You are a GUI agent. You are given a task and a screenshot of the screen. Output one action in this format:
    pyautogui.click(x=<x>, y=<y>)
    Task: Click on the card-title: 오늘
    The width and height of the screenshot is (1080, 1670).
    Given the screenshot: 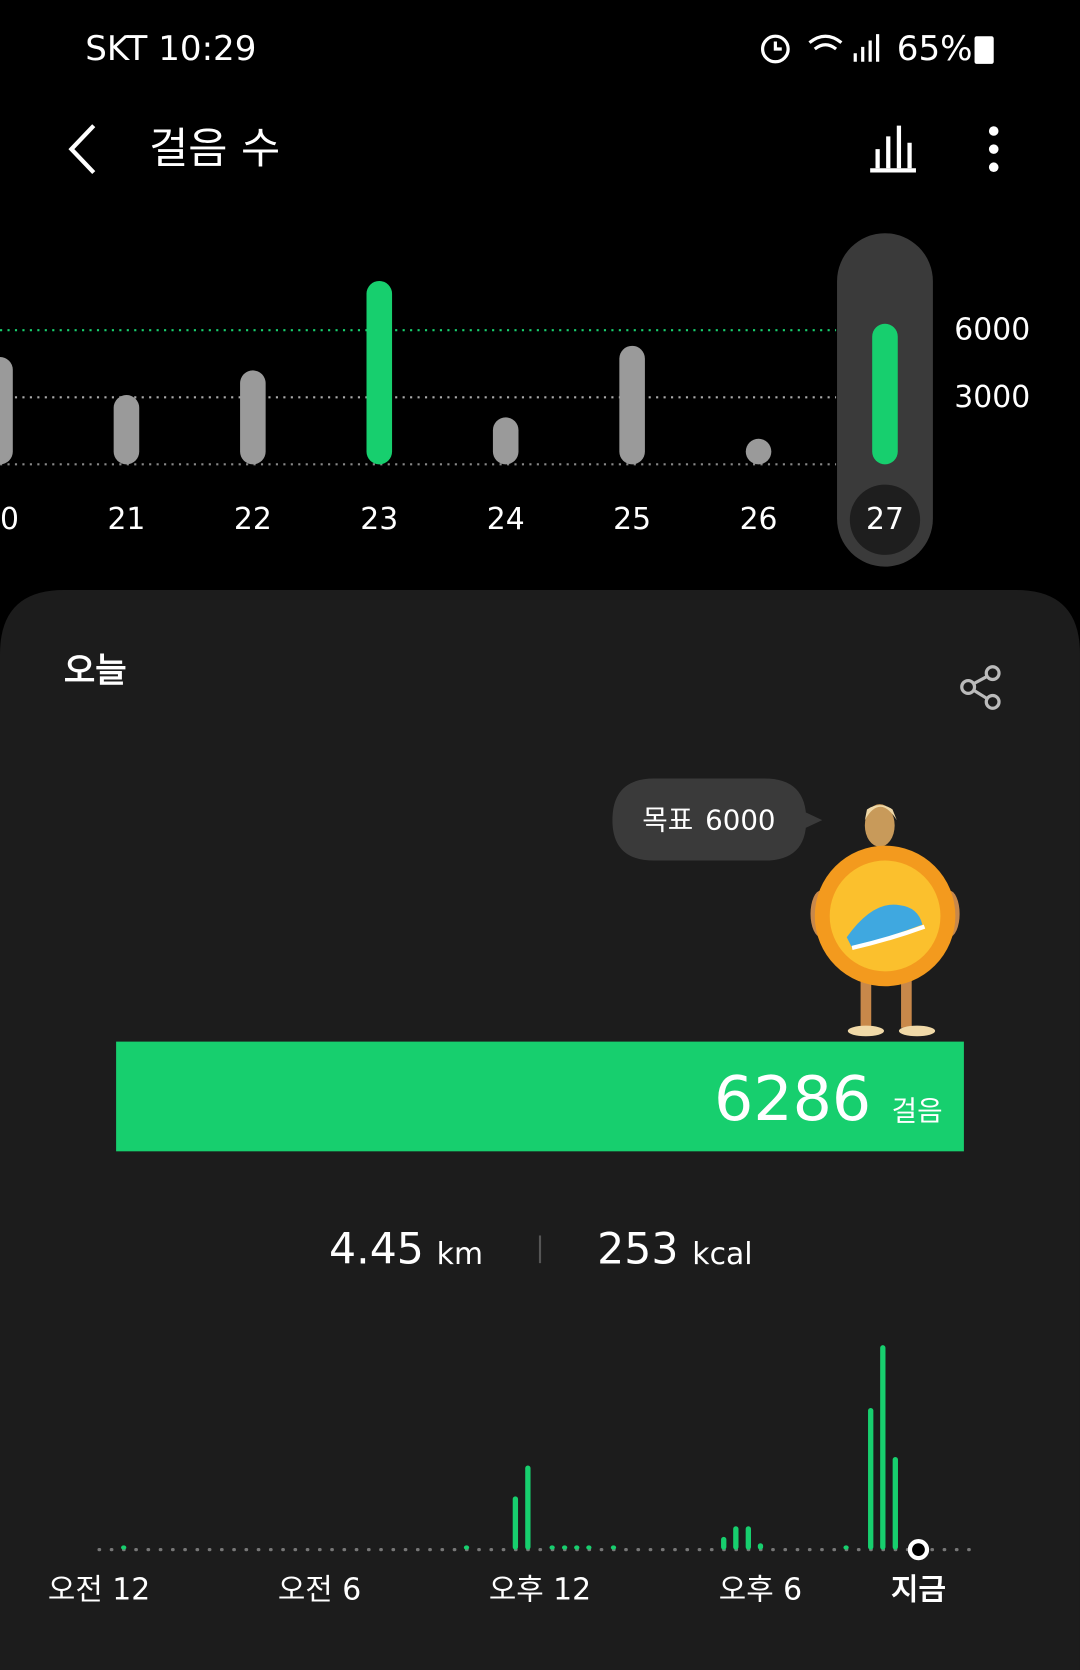 What is the action you would take?
    pyautogui.click(x=95, y=671)
    